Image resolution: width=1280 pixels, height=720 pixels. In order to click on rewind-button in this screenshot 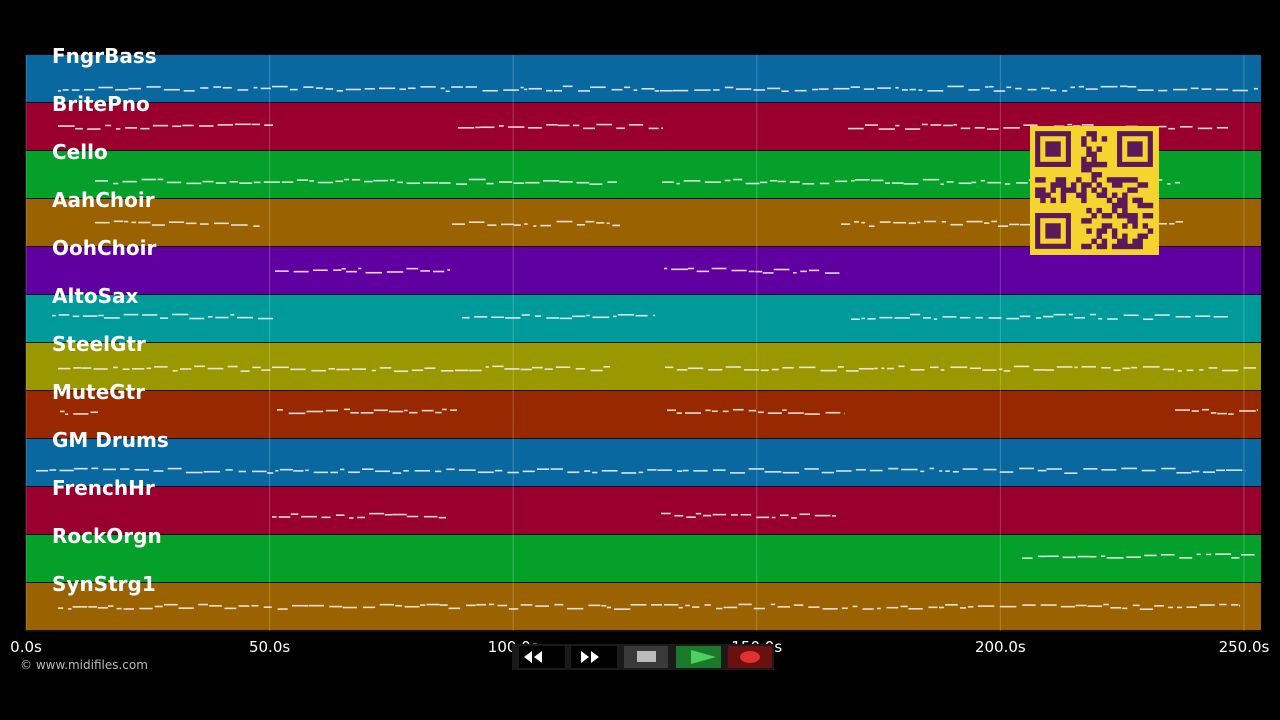, I will do `click(542, 657)`.